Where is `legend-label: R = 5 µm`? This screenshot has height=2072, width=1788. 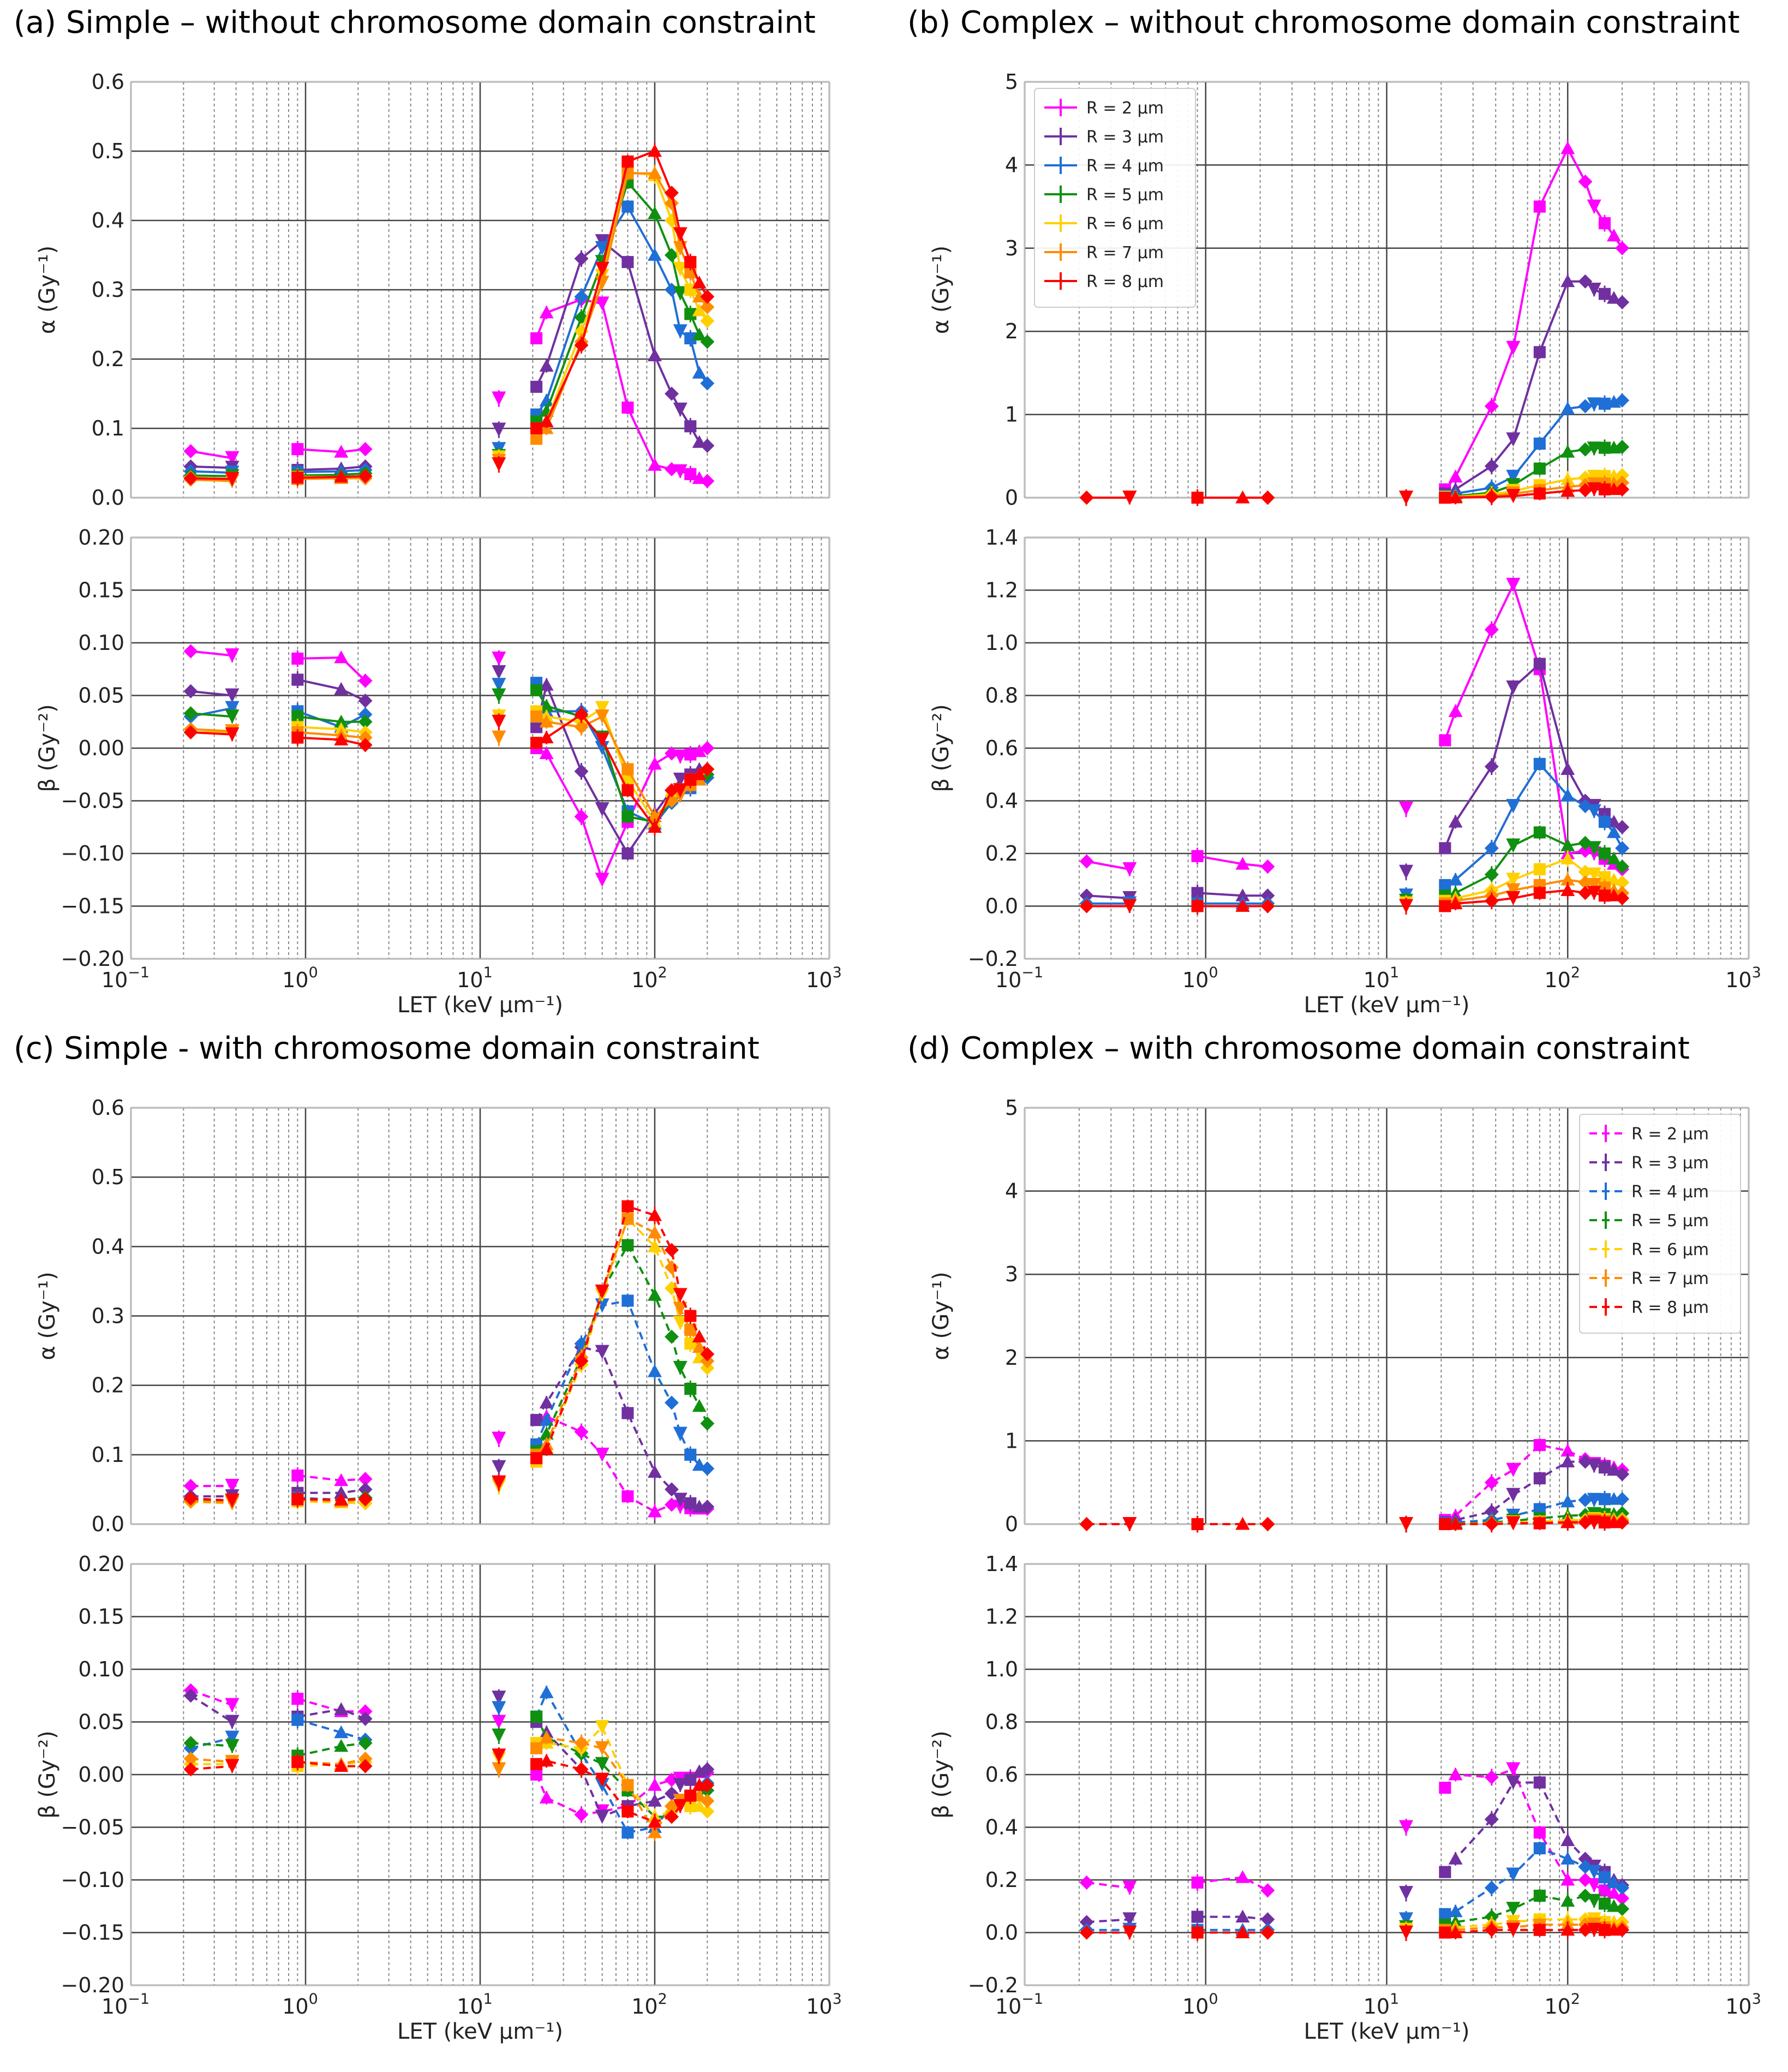 legend-label: R = 5 µm is located at coordinates (1125, 196).